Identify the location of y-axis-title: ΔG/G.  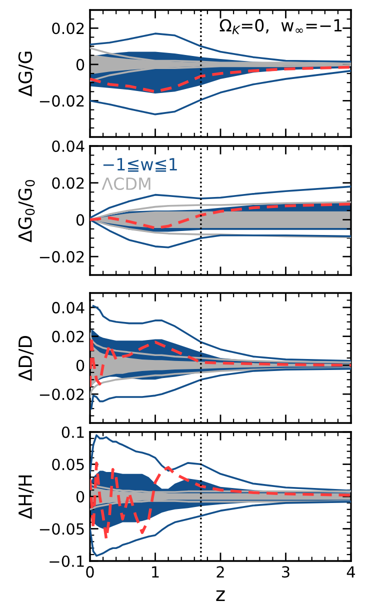
(26, 74).